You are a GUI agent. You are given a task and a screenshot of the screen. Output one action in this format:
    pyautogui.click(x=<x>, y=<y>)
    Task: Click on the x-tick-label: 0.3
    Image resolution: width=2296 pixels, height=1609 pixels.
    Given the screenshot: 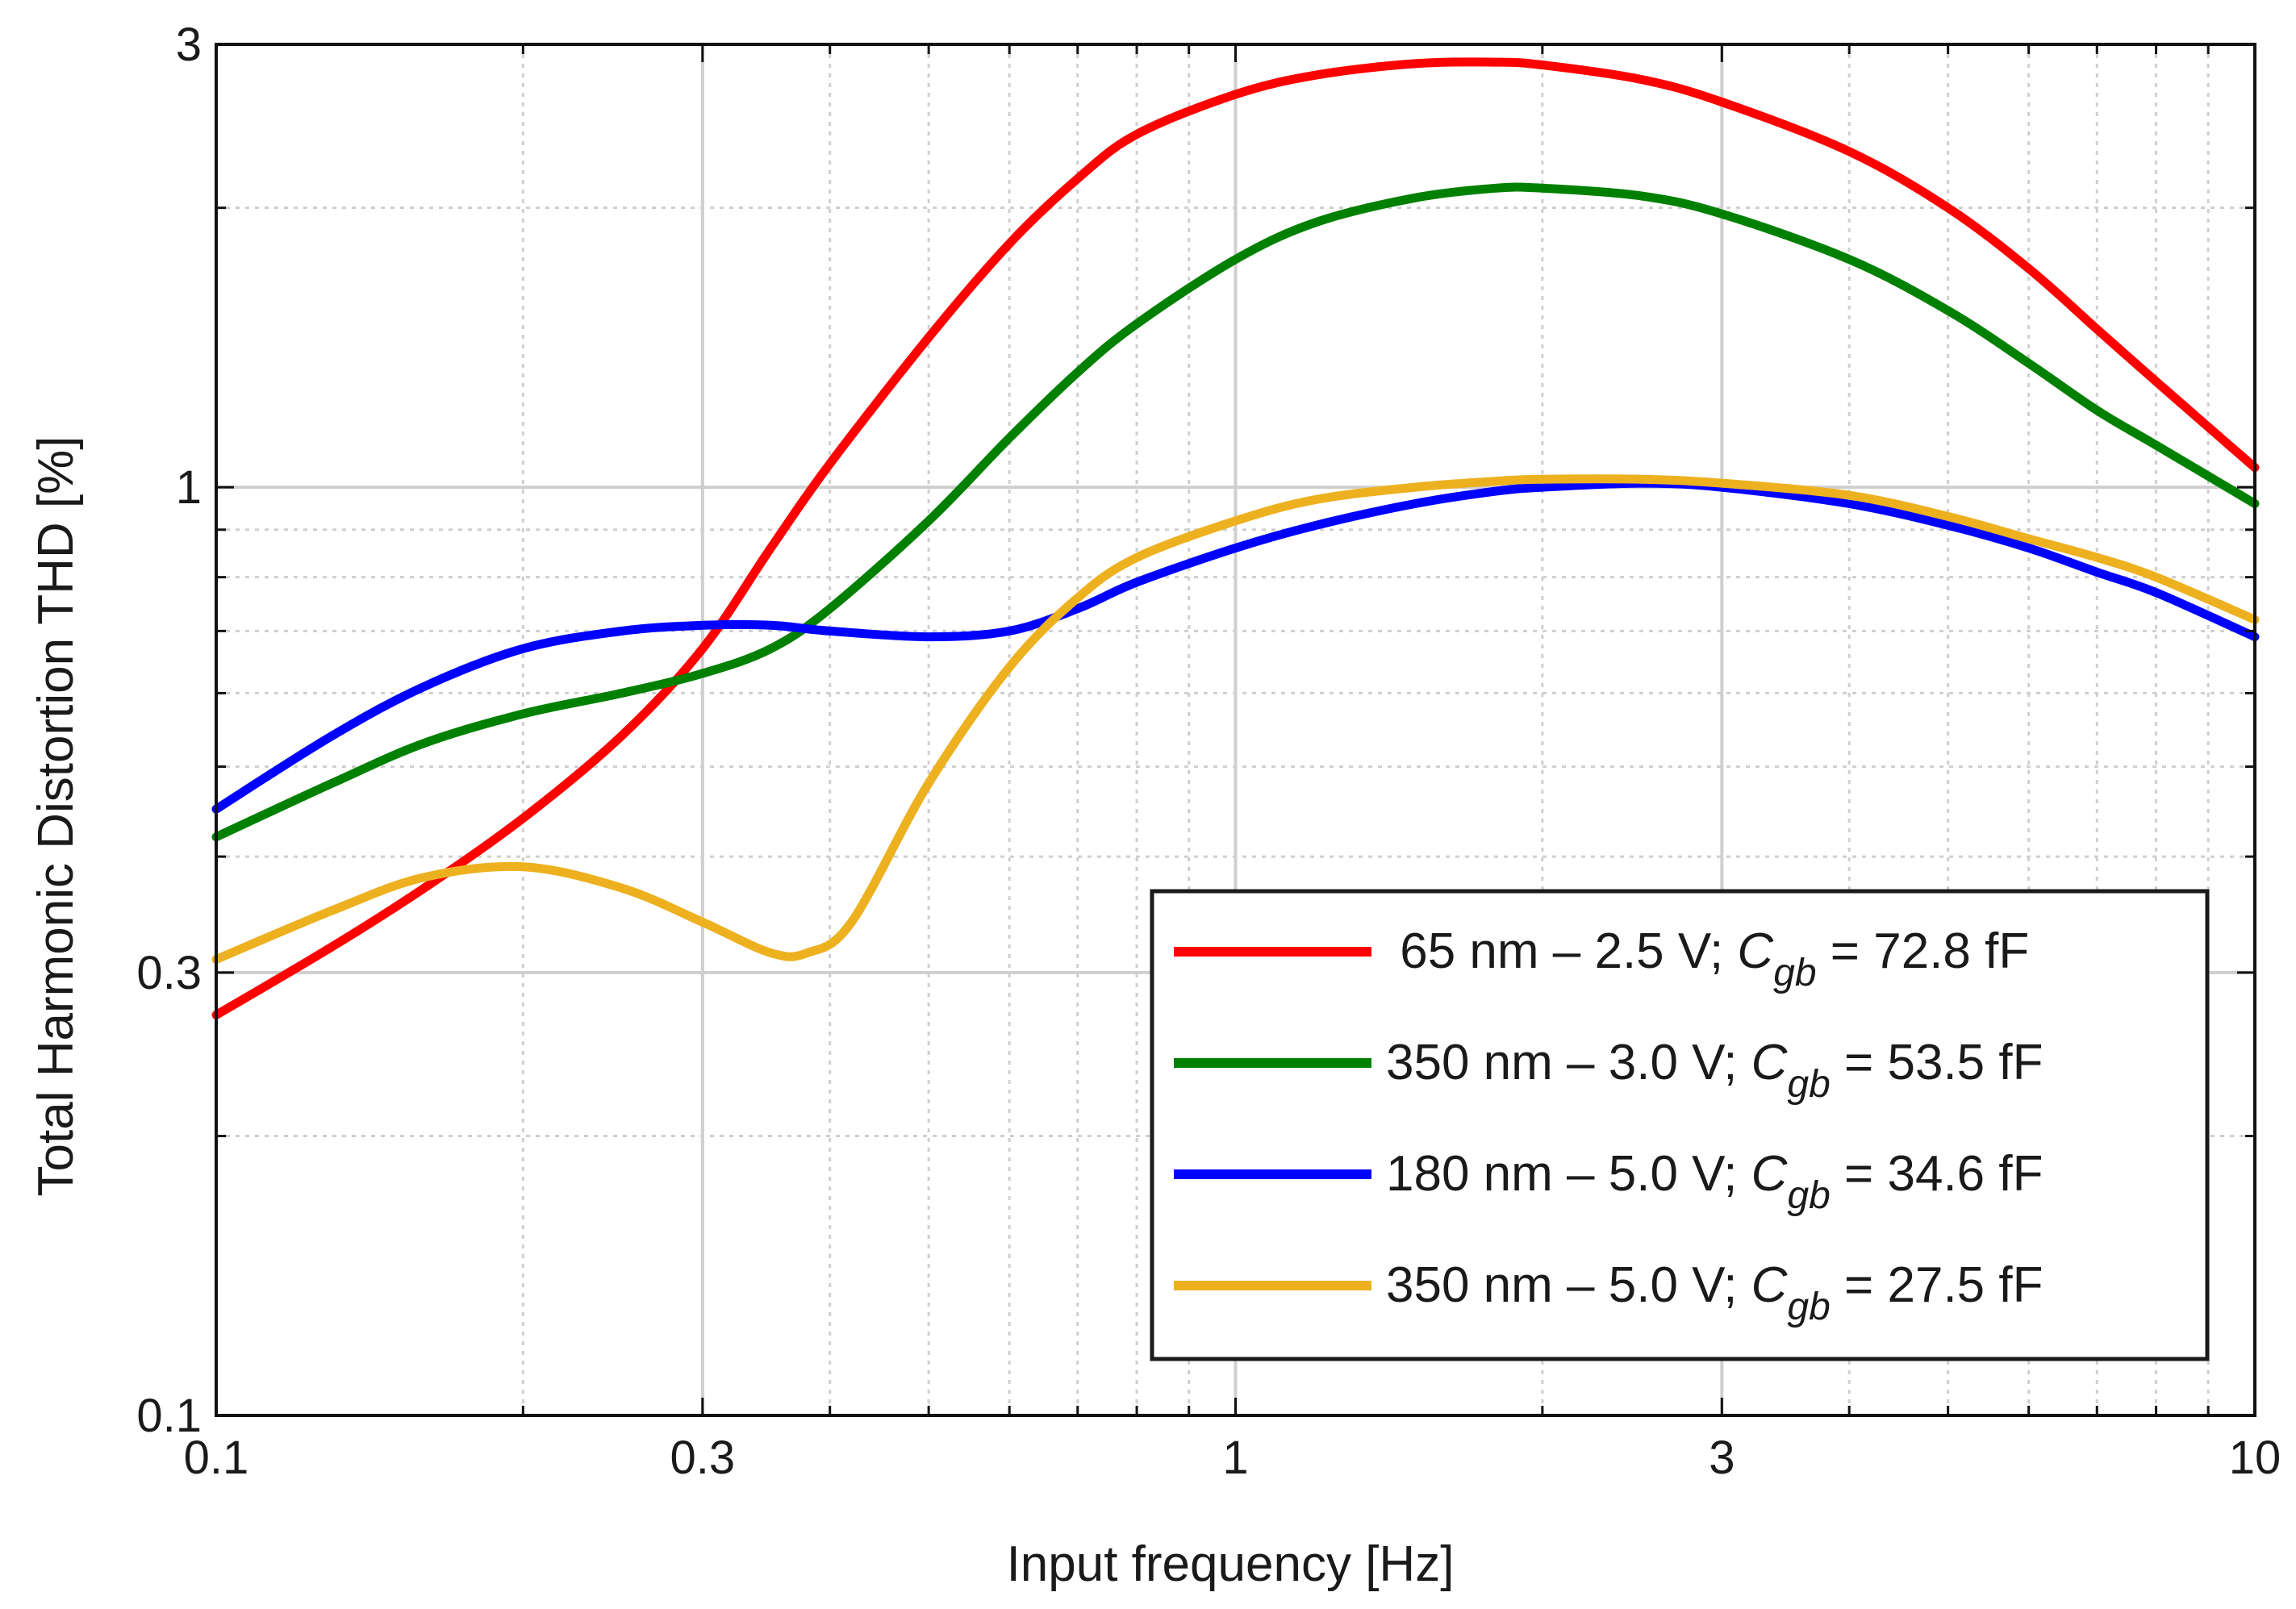 What is the action you would take?
    pyautogui.click(x=703, y=1458)
    